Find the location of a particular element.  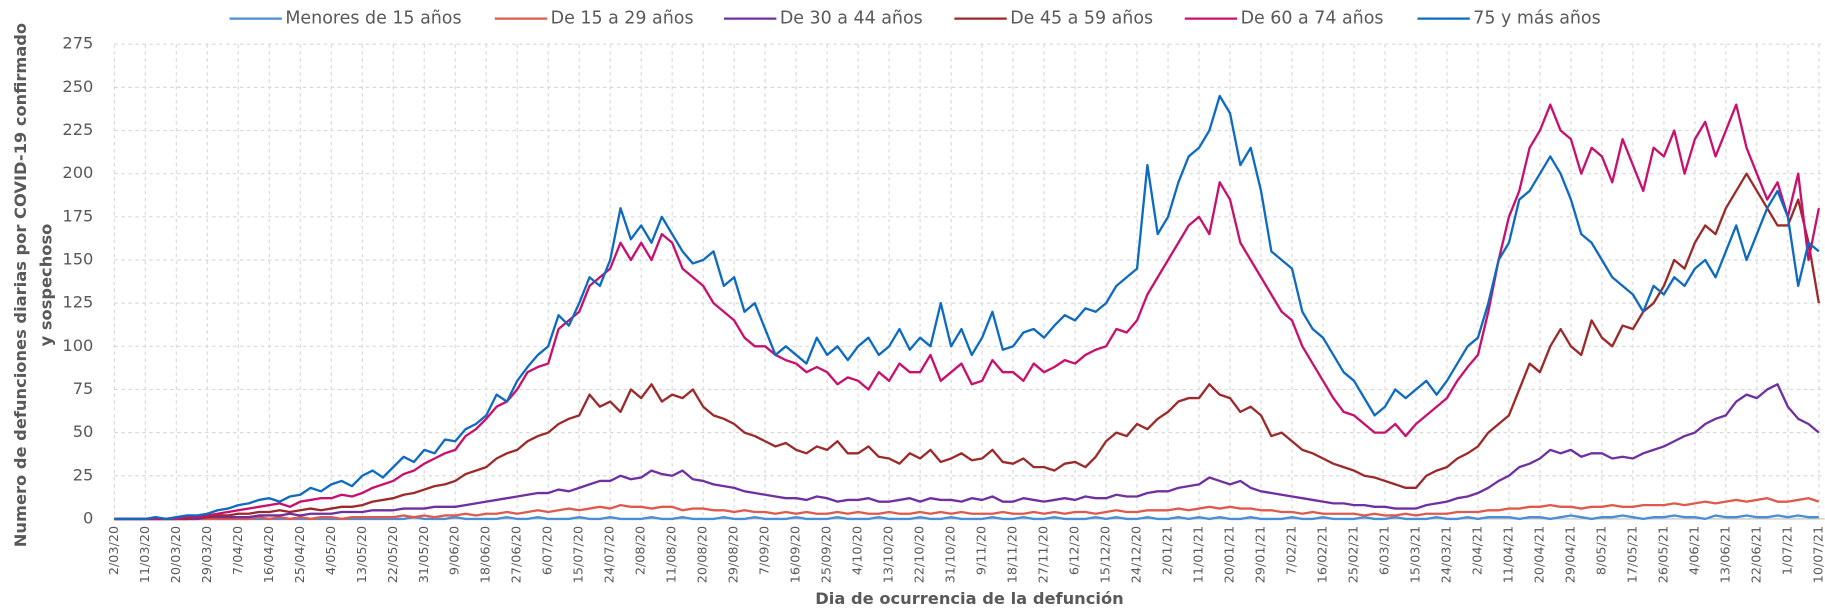

x-tick-label: 7/09/20 is located at coordinates (765, 550).